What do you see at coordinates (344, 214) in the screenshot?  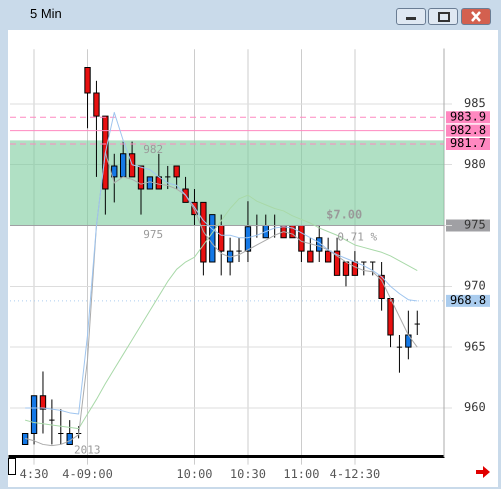 I see `annotation: $7.00` at bounding box center [344, 214].